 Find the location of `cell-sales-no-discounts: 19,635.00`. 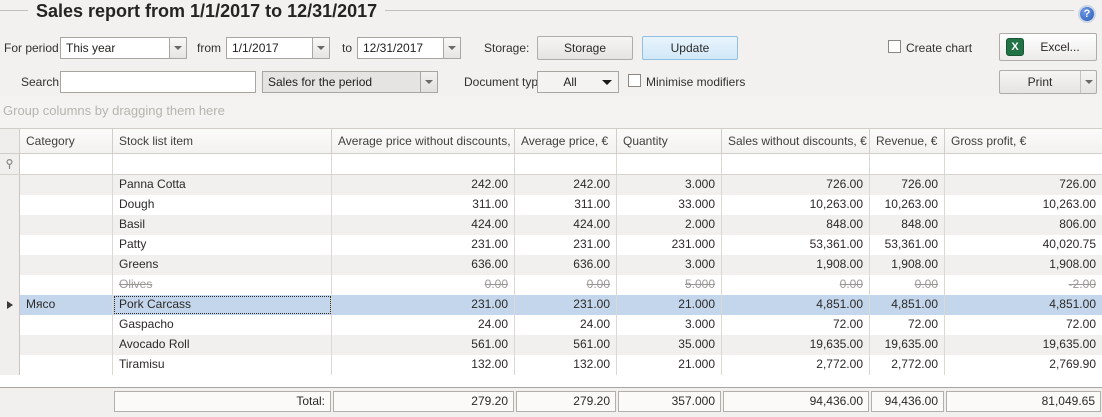

cell-sales-no-discounts: 19,635.00 is located at coordinates (796, 345).